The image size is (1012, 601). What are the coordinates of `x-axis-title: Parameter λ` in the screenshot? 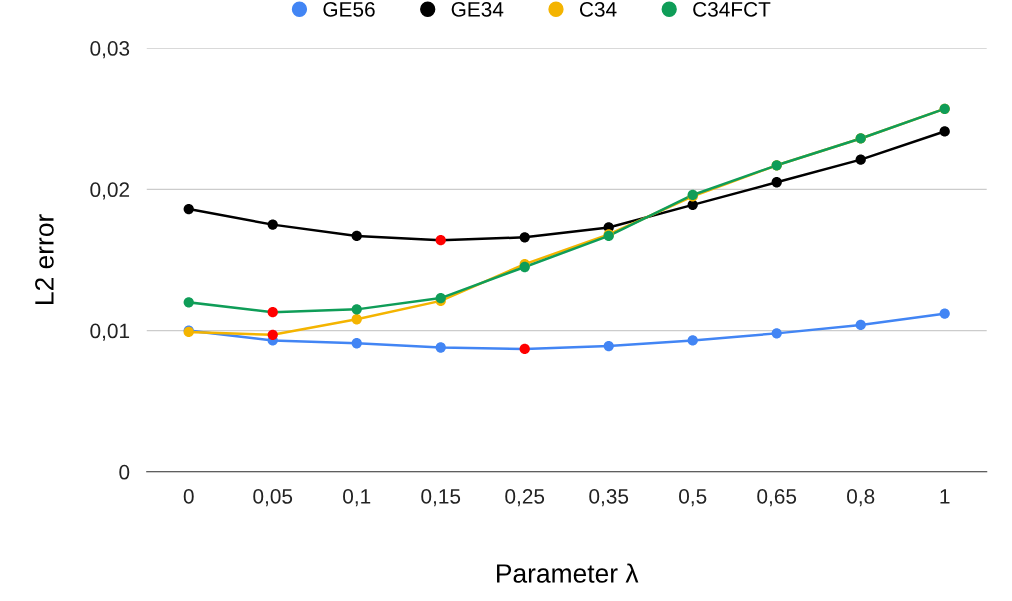 It's located at (568, 573).